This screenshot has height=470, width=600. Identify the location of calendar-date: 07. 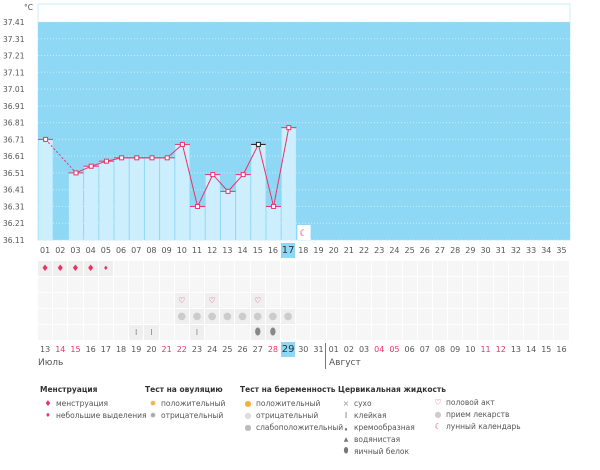
(425, 349).